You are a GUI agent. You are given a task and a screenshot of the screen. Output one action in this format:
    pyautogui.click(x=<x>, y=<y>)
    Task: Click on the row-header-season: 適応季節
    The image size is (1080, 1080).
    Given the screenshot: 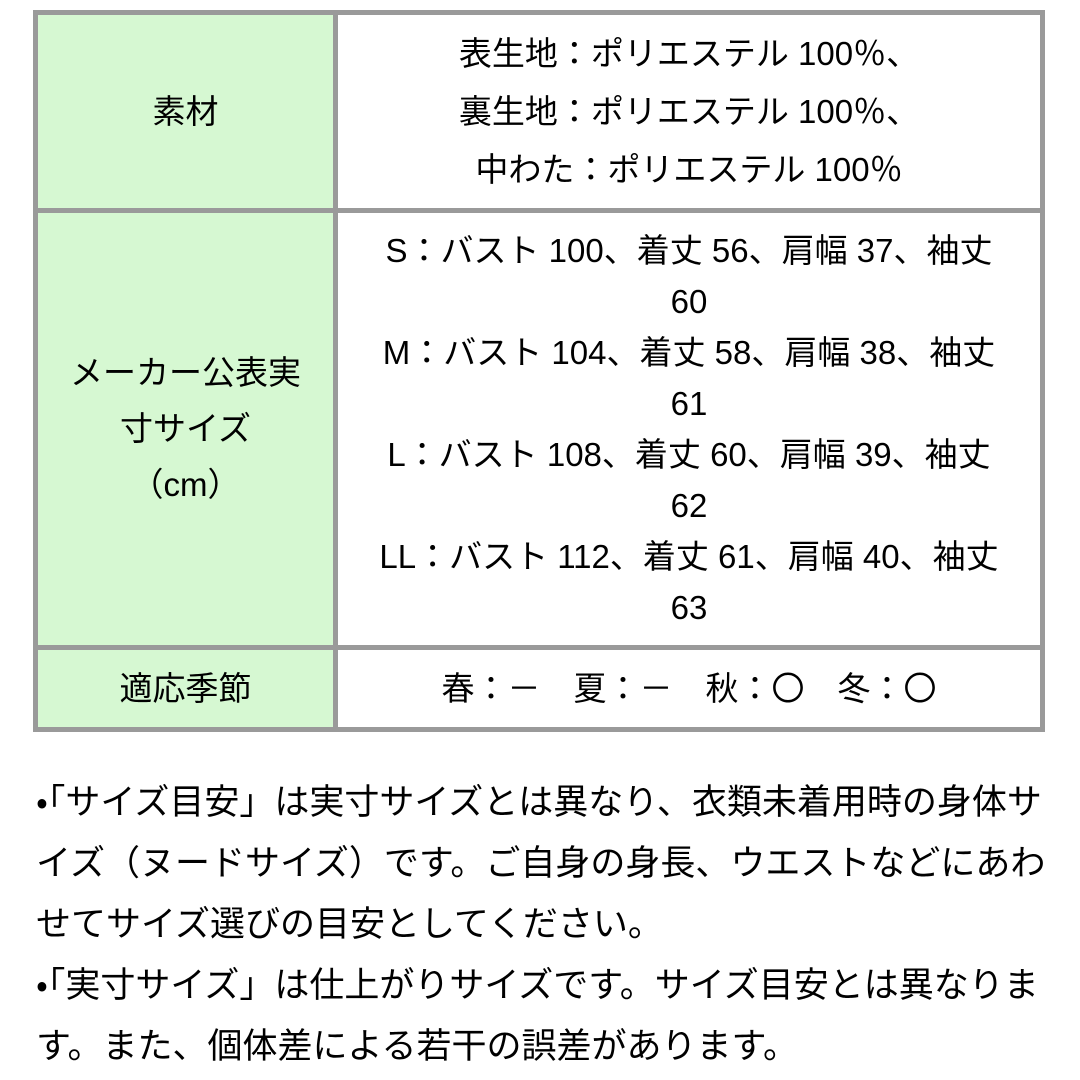 What is the action you would take?
    pyautogui.click(x=185, y=688)
    